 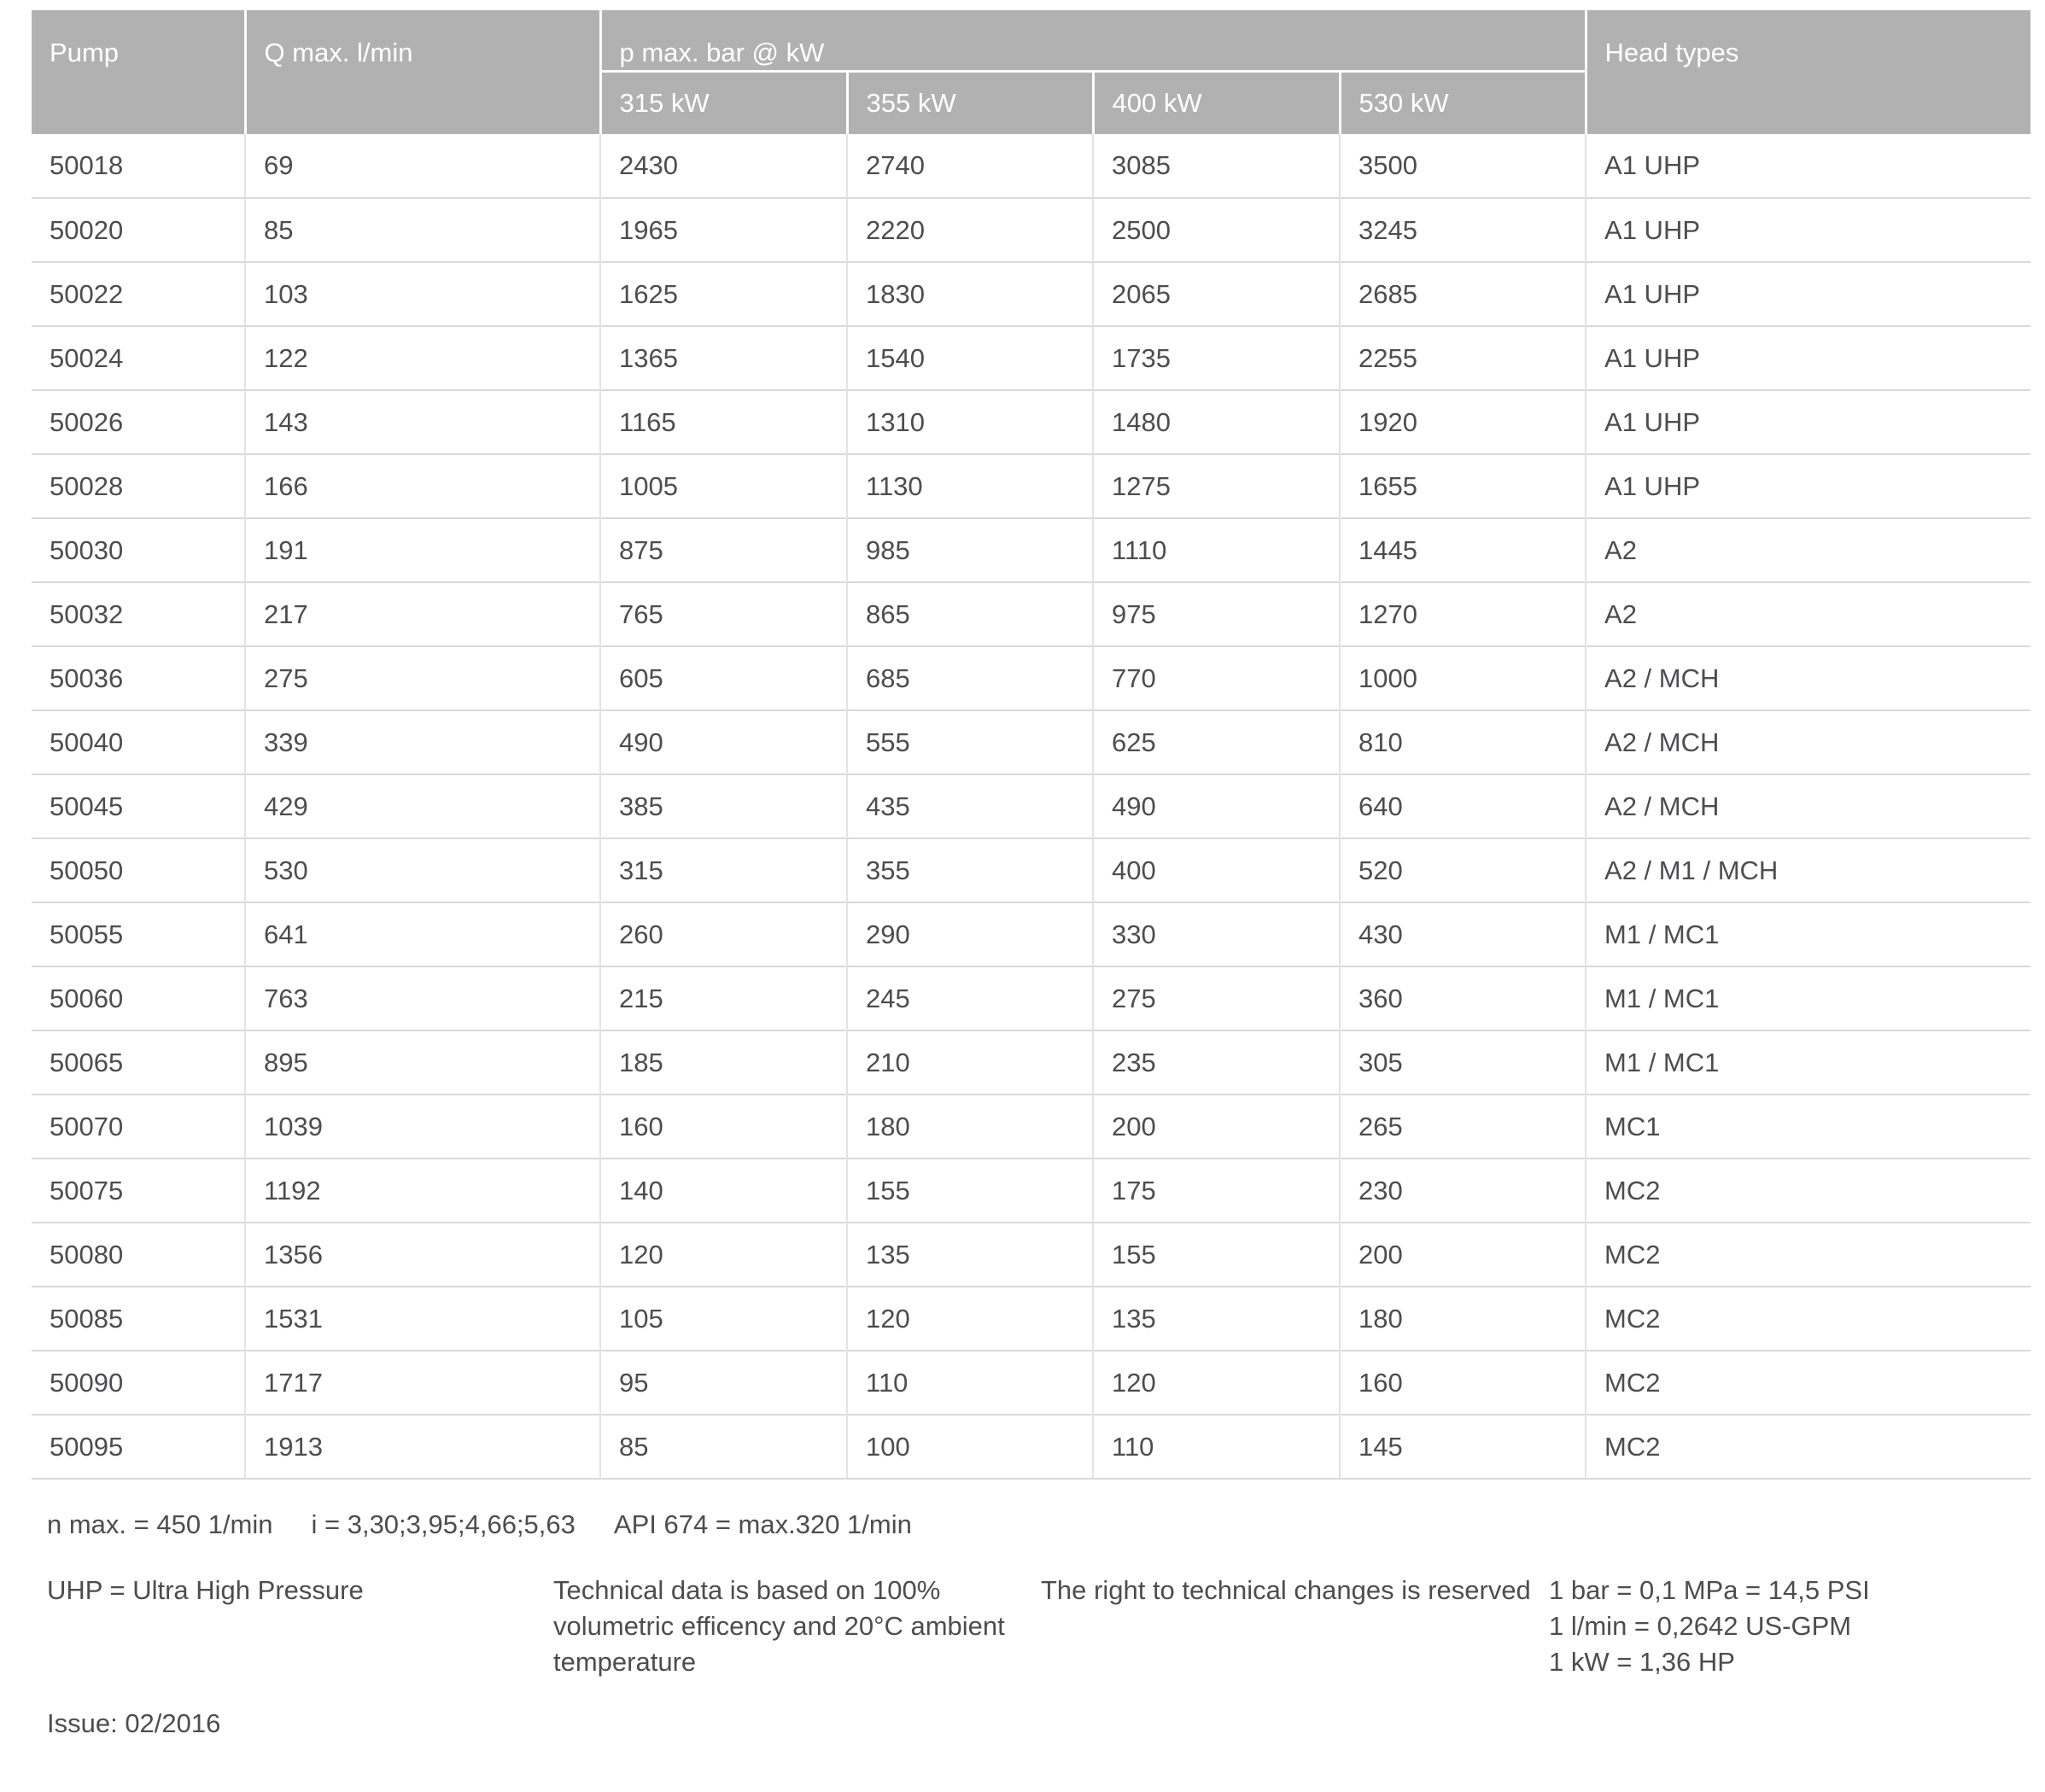 I want to click on cell-kw315: 1625, so click(x=723, y=293).